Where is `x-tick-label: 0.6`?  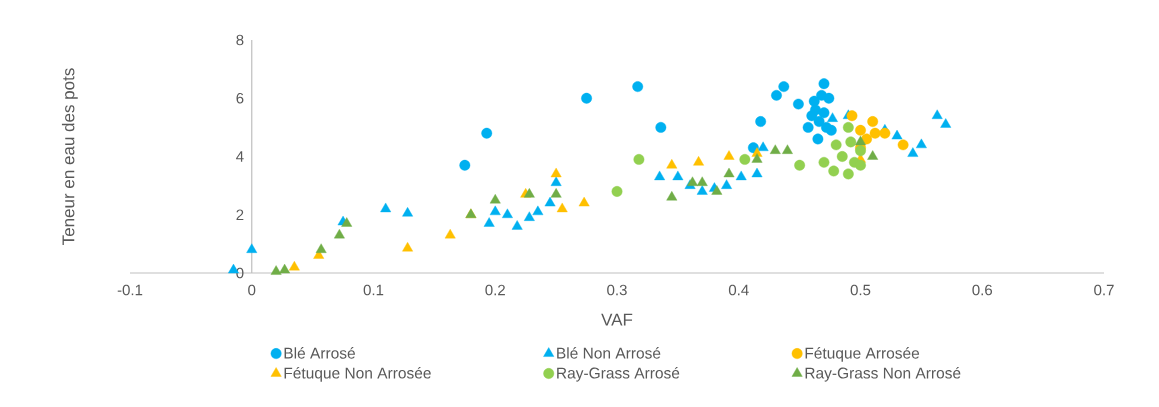 x-tick-label: 0.6 is located at coordinates (982, 290).